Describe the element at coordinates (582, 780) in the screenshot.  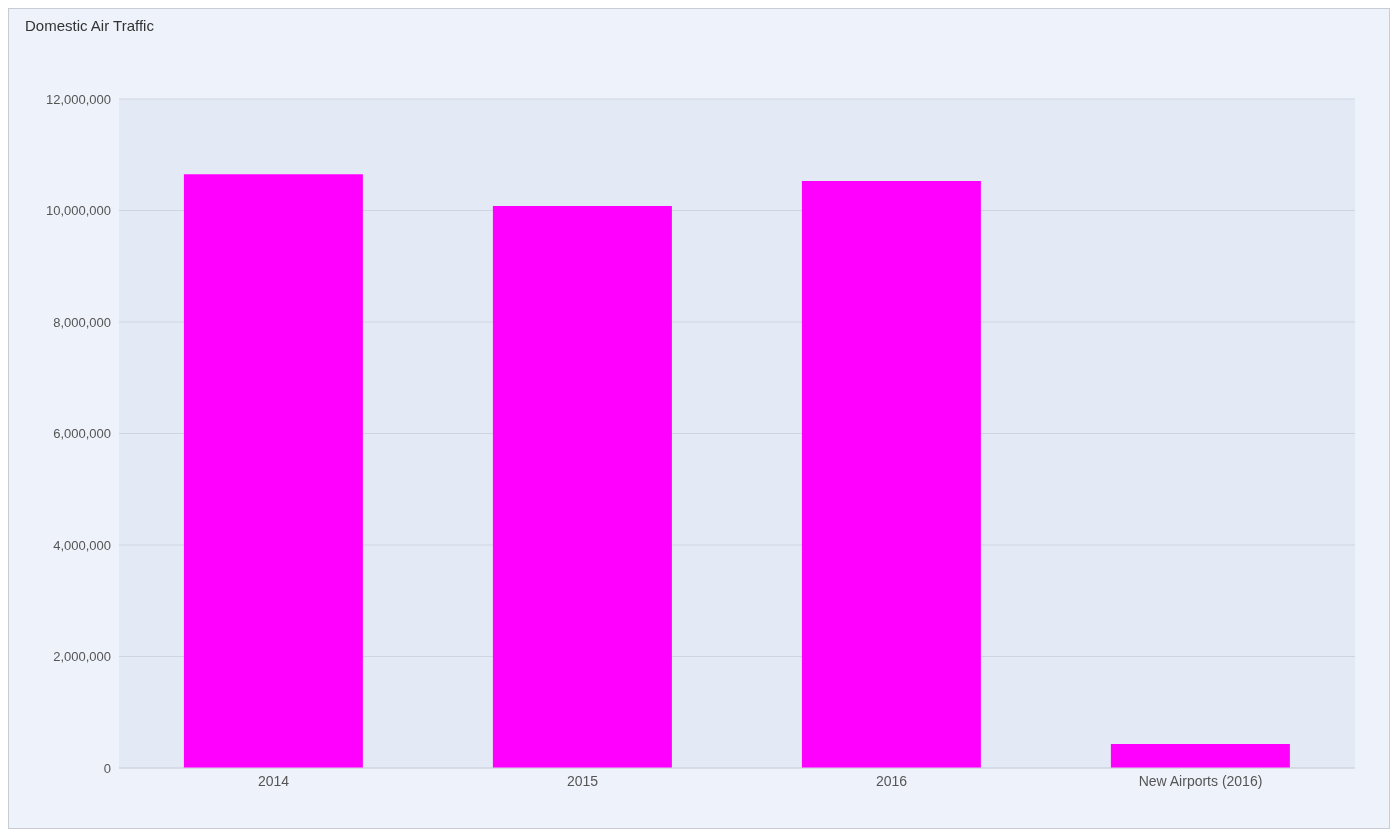
I see `x-tick-label: 2015` at that location.